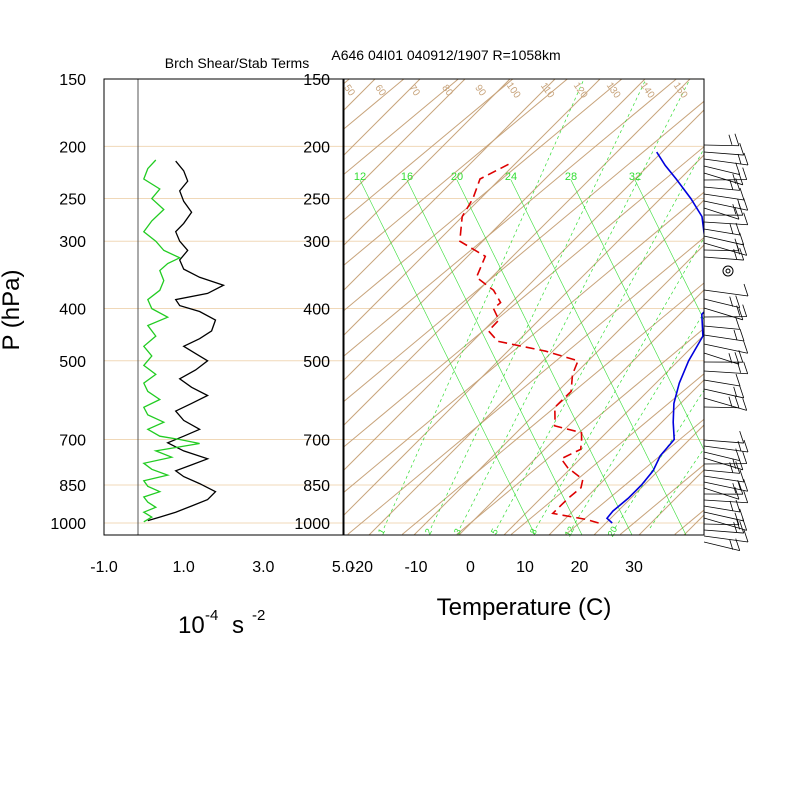  I want to click on temperature-tick-label: 20, so click(580, 567).